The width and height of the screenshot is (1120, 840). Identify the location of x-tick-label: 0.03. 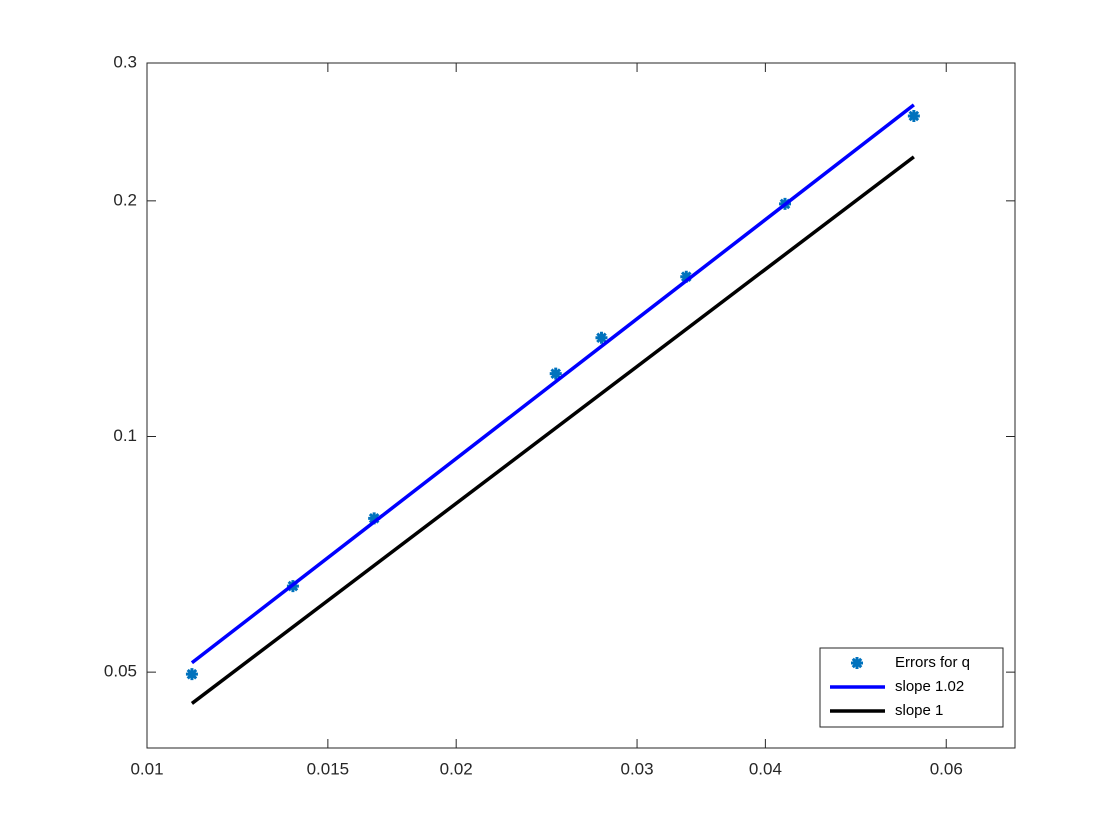
(637, 768).